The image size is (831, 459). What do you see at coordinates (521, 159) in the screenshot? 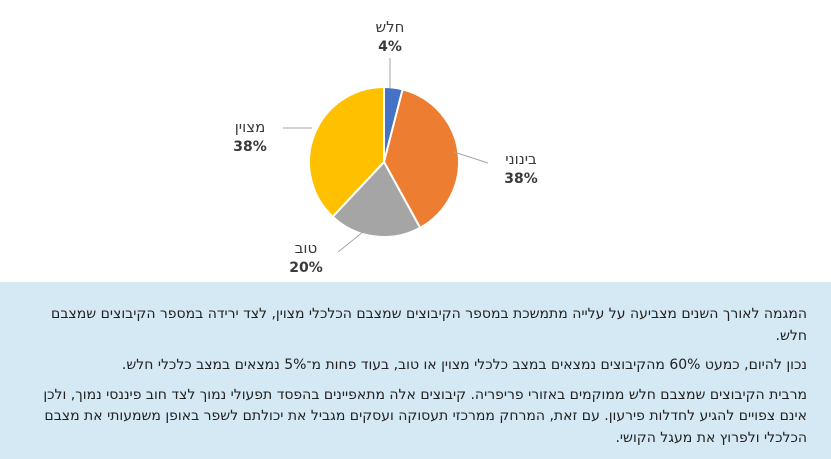
I see `slice-label-medium-name: בינוני` at bounding box center [521, 159].